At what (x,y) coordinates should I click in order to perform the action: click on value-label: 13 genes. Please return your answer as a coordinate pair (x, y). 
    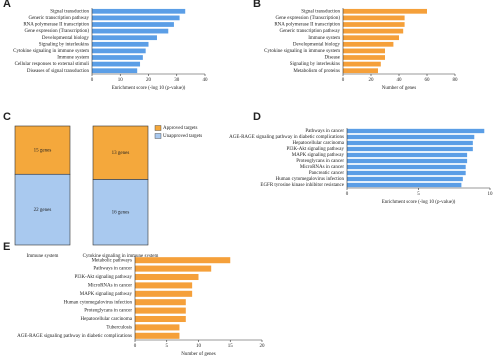
    Looking at the image, I should click on (121, 153).